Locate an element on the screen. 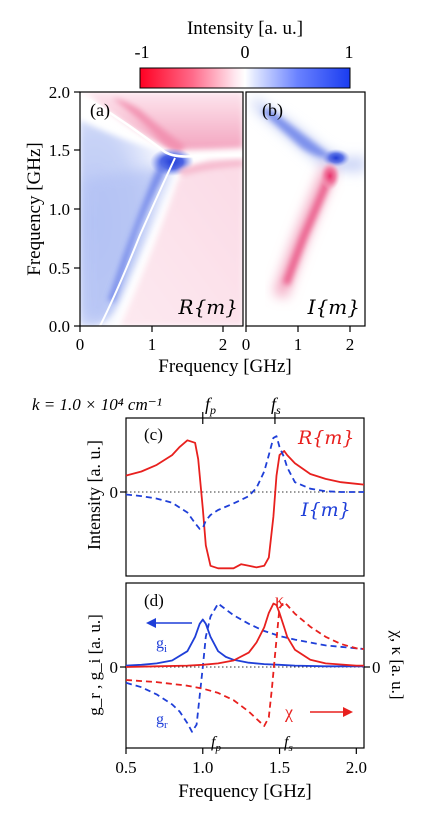  x-tick-label: 2.0 is located at coordinates (356, 767).